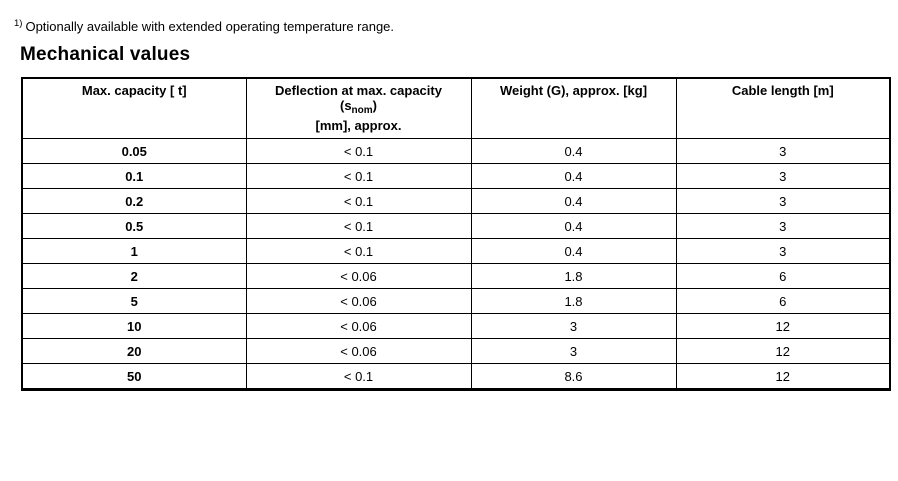 The image size is (898, 481). I want to click on cell-weight: 8.6, so click(573, 376).